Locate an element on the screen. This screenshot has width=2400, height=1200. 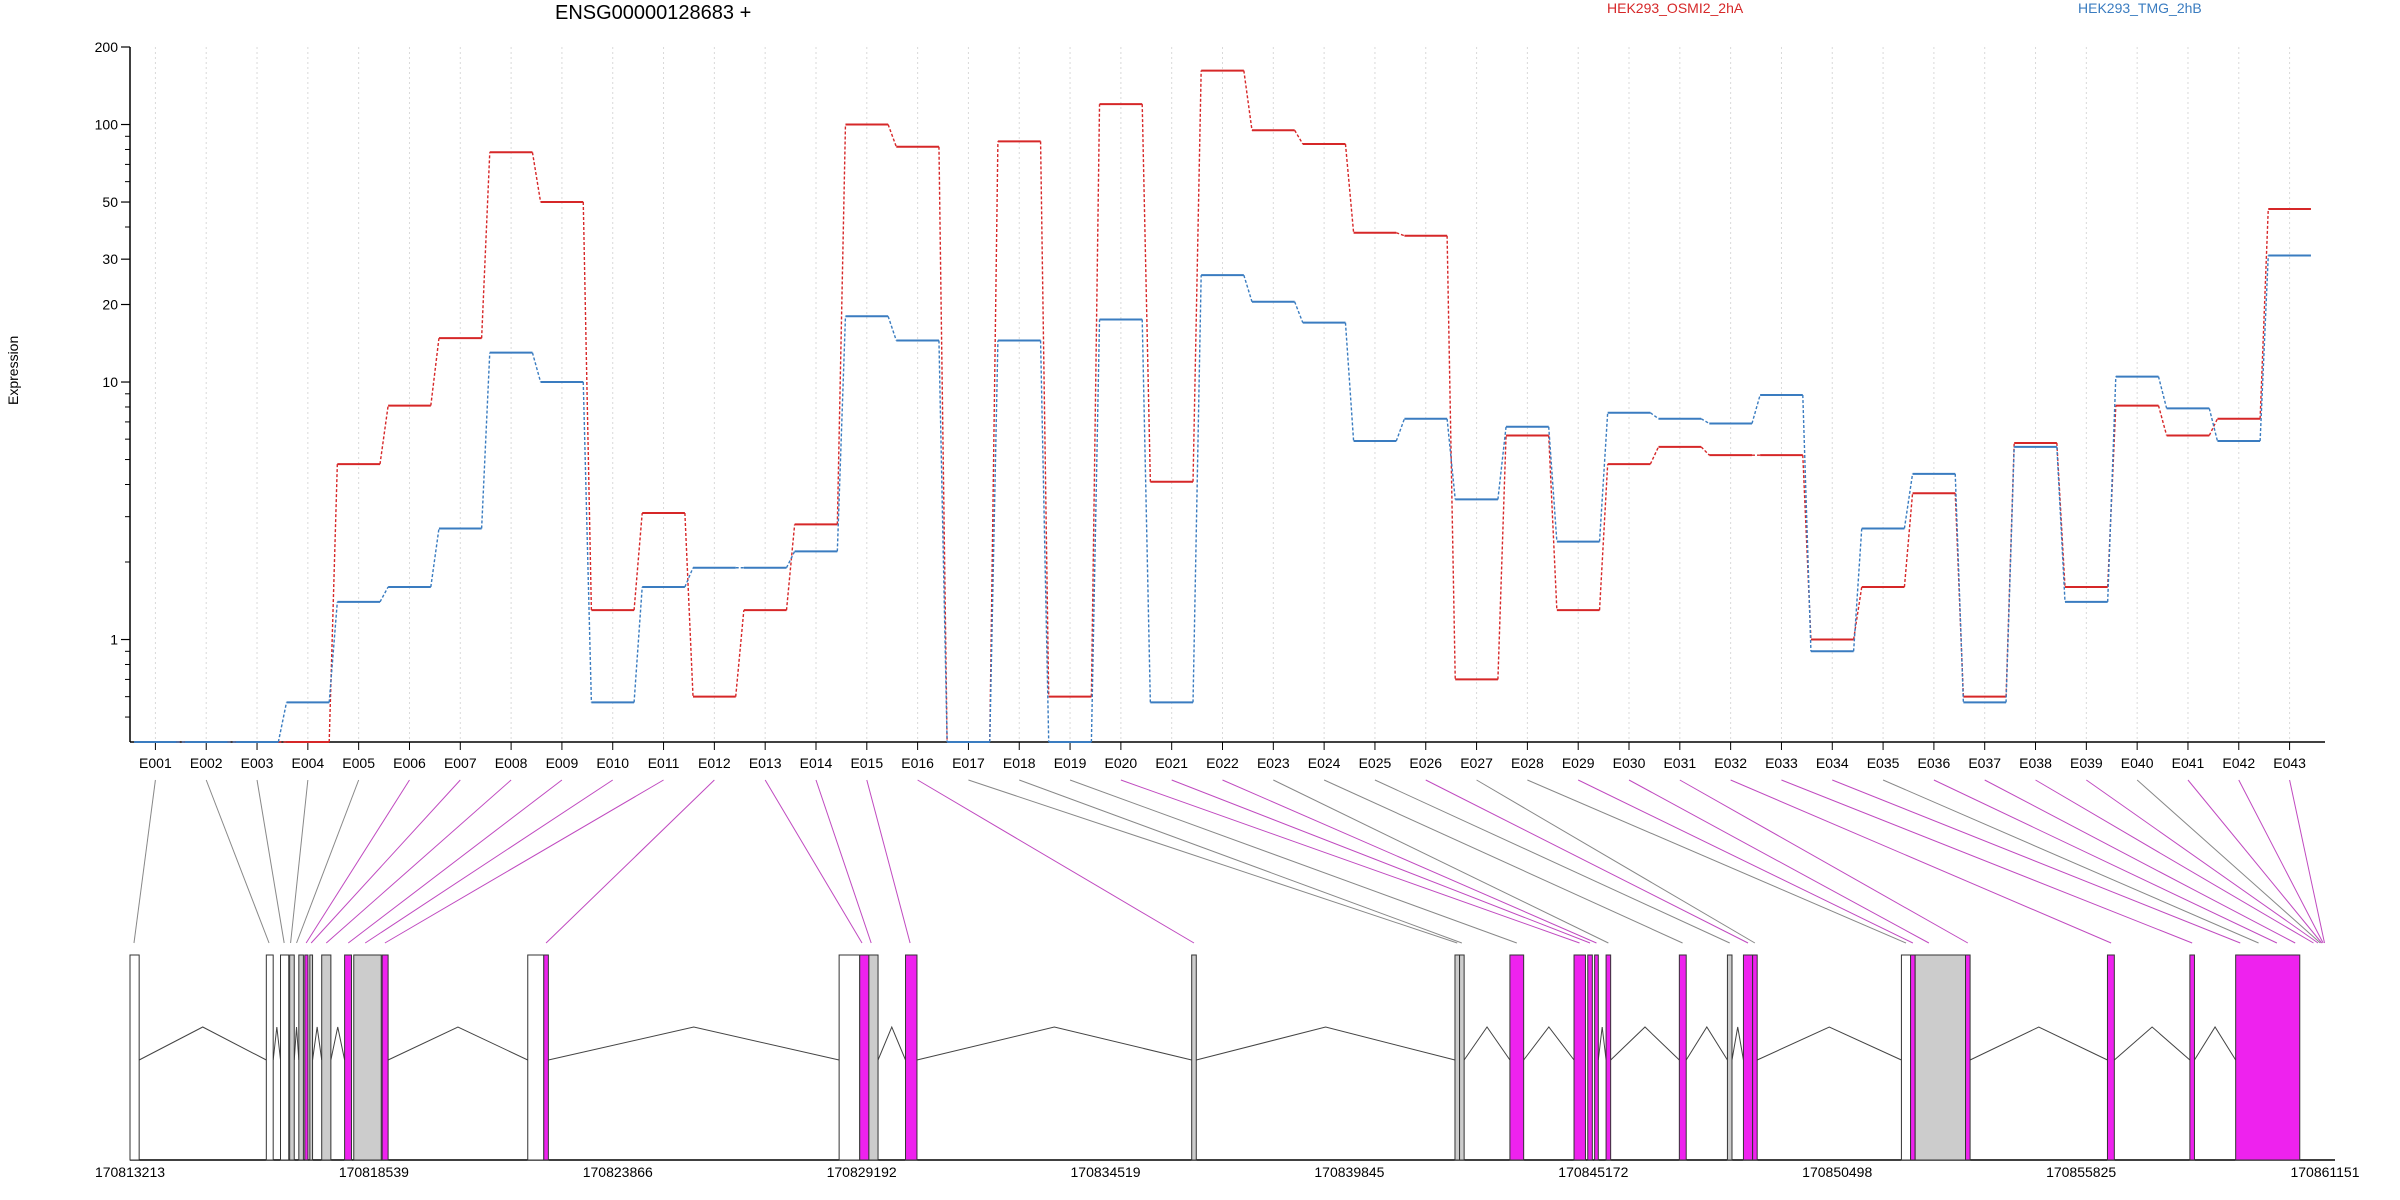
y-tick-label: 20 is located at coordinates (110, 305).